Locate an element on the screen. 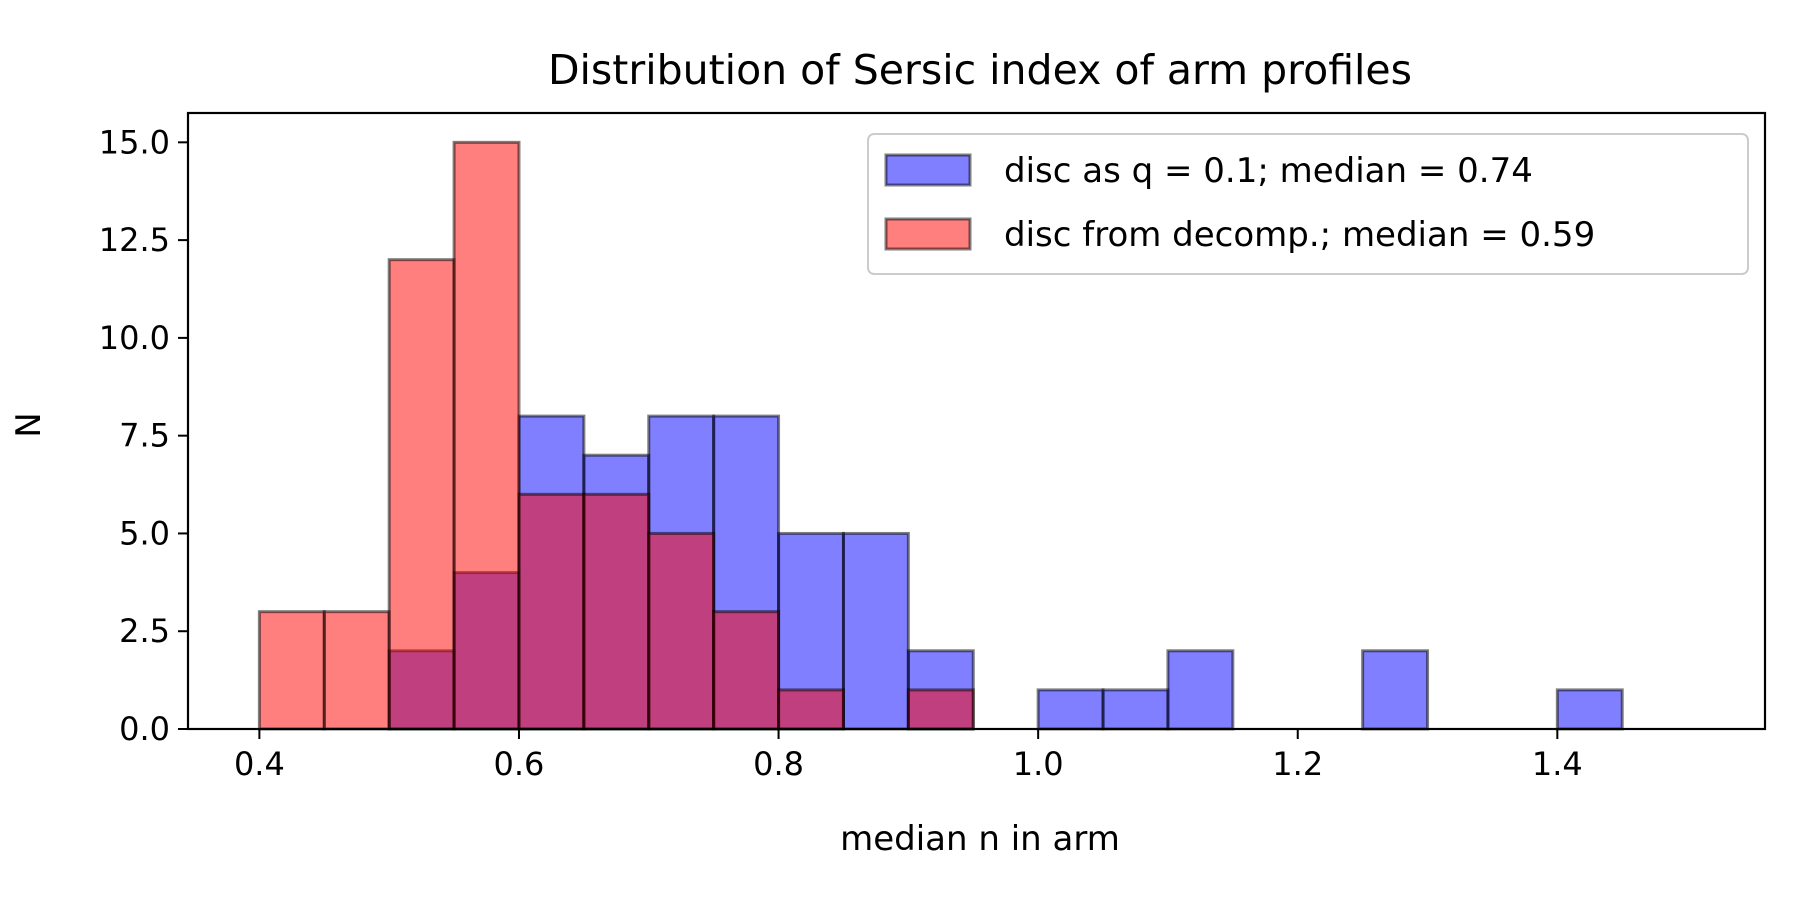  legend-box is located at coordinates (1308, 204).